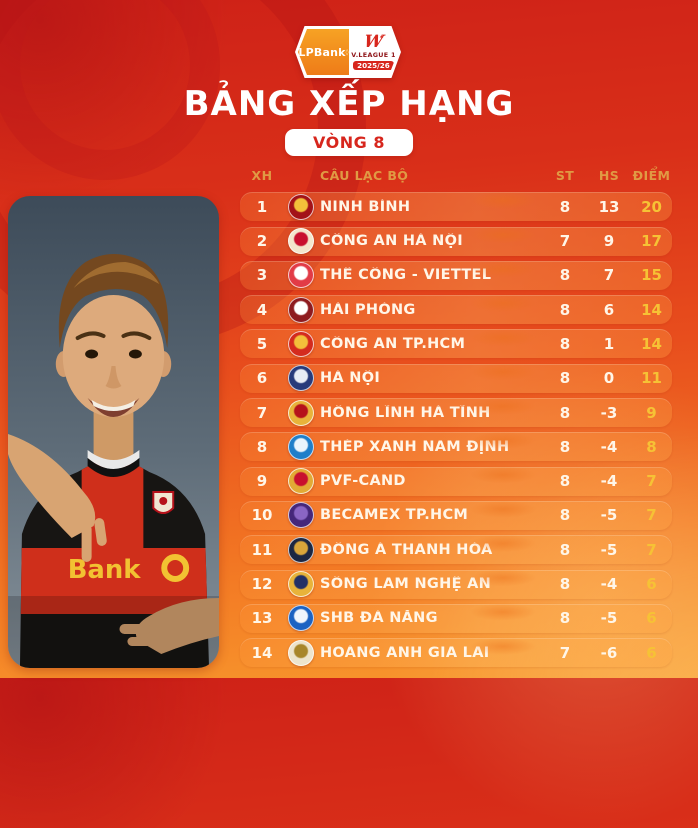 This screenshot has height=828, width=698. Describe the element at coordinates (364, 175) in the screenshot. I see `column-club: CÂU LẠC BỘ` at that location.